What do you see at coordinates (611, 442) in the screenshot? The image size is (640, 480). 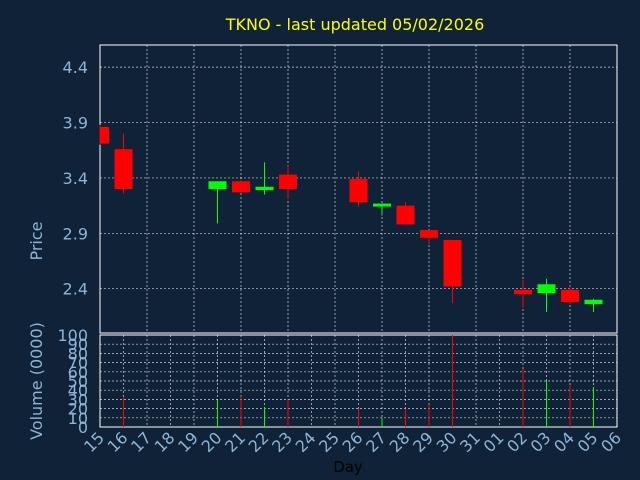 I see `x-tick-label: 06` at bounding box center [611, 442].